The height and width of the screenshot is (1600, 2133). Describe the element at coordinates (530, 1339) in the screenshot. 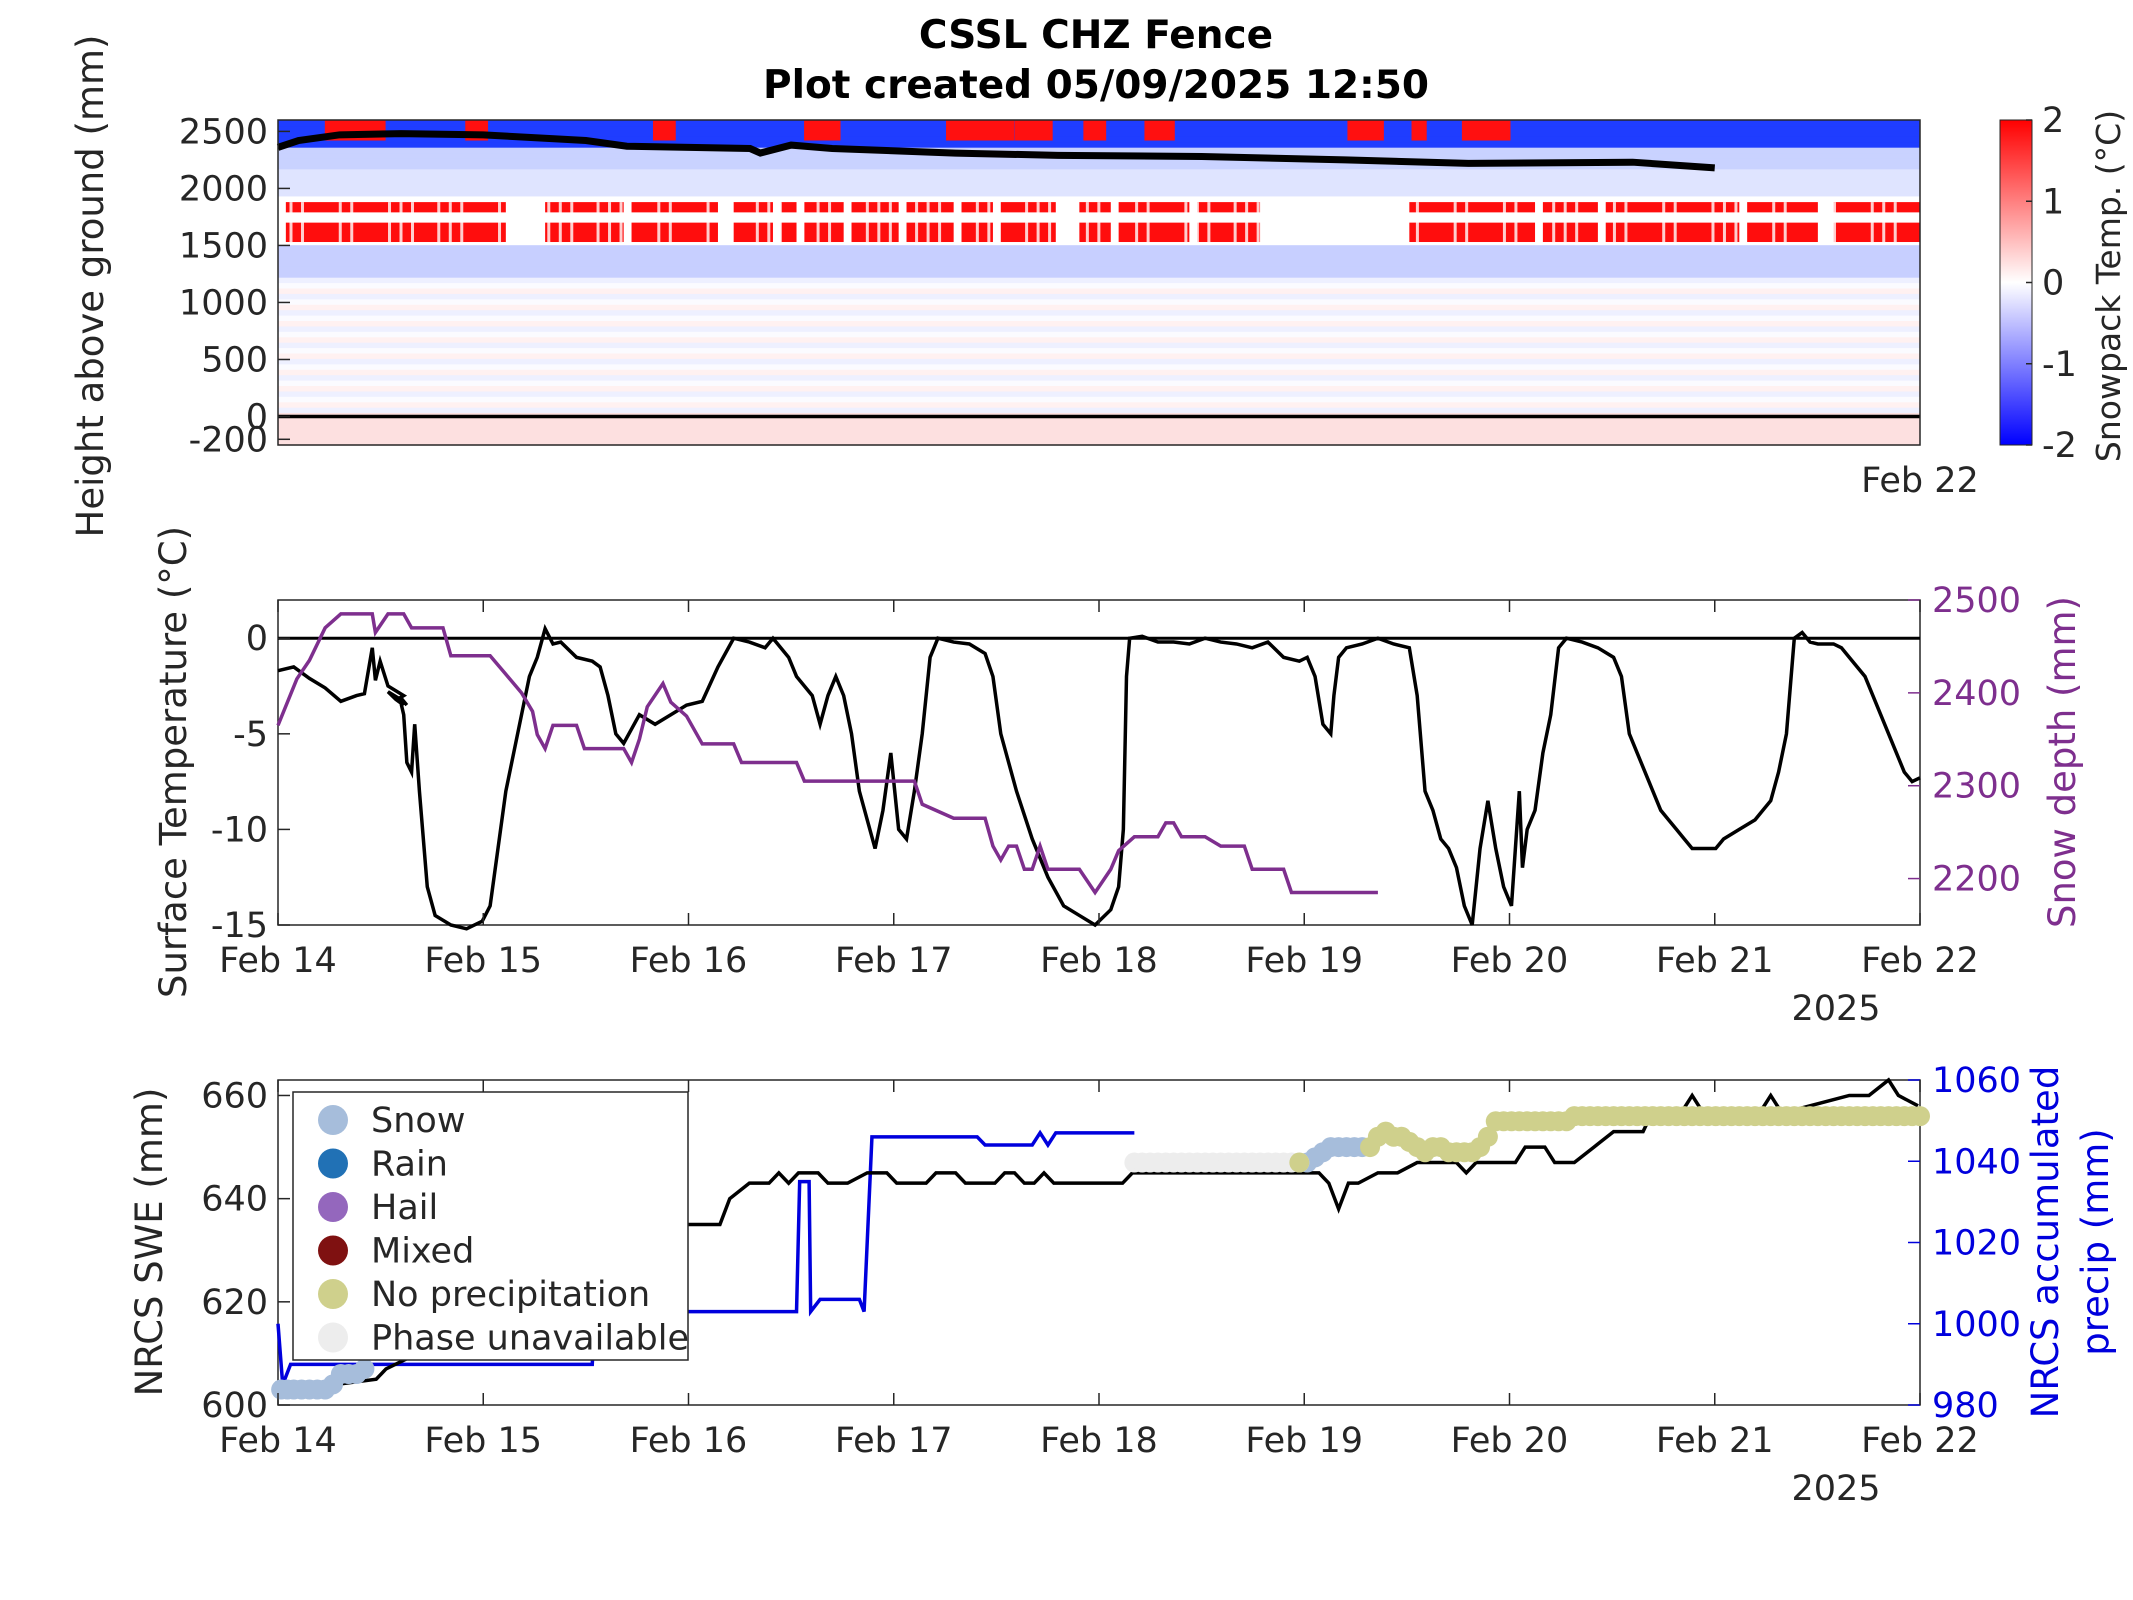

I see `legend-label: Phase unavailable` at that location.